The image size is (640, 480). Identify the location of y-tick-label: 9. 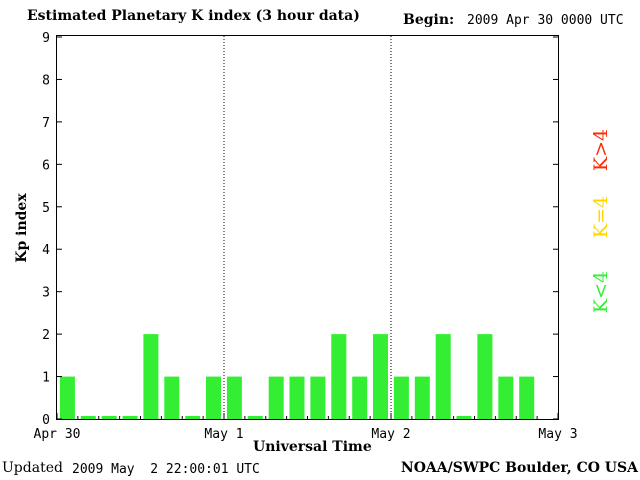
(46, 38).